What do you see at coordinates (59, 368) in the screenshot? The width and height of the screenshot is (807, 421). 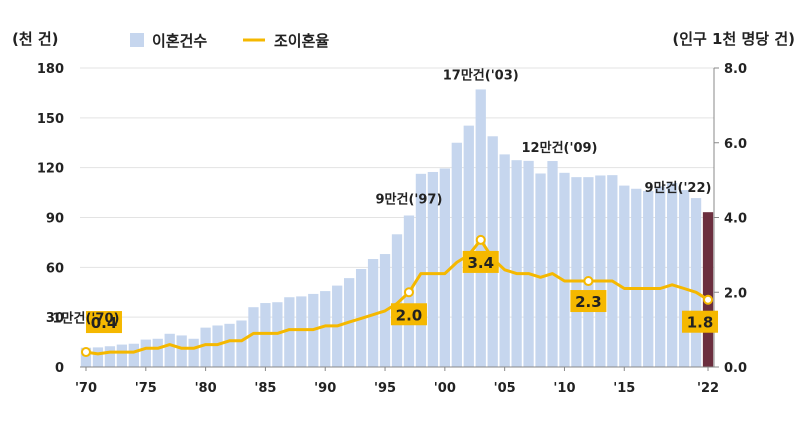 I see `y-left-tick-label: 0` at bounding box center [59, 368].